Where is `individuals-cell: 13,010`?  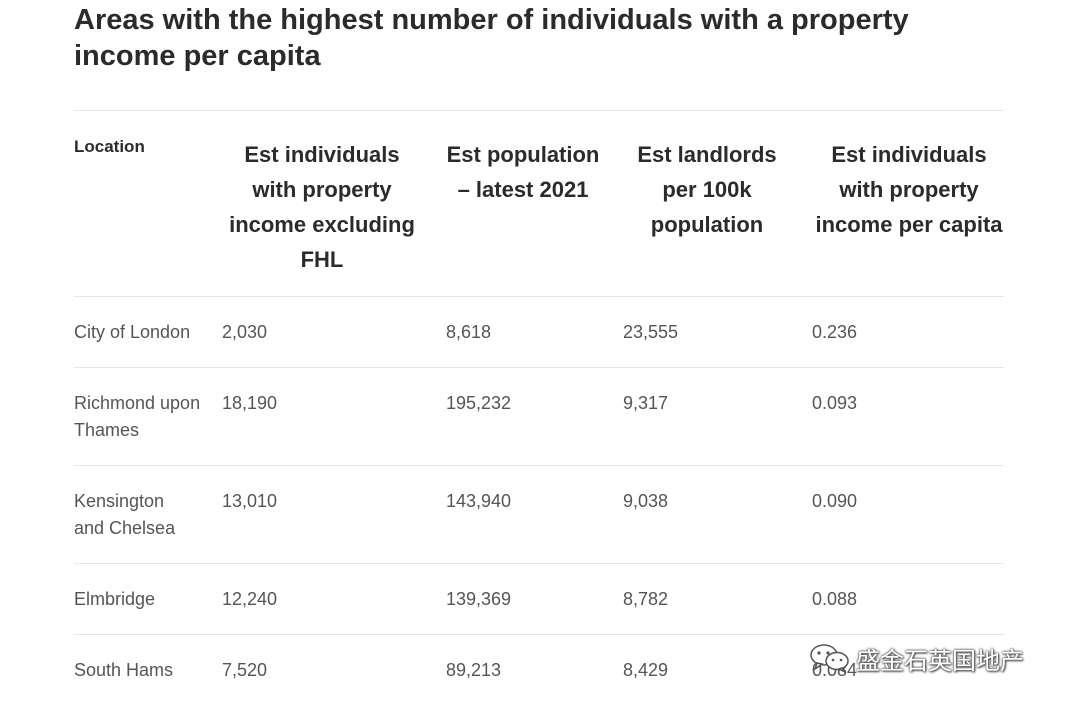 individuals-cell: 13,010 is located at coordinates (250, 501).